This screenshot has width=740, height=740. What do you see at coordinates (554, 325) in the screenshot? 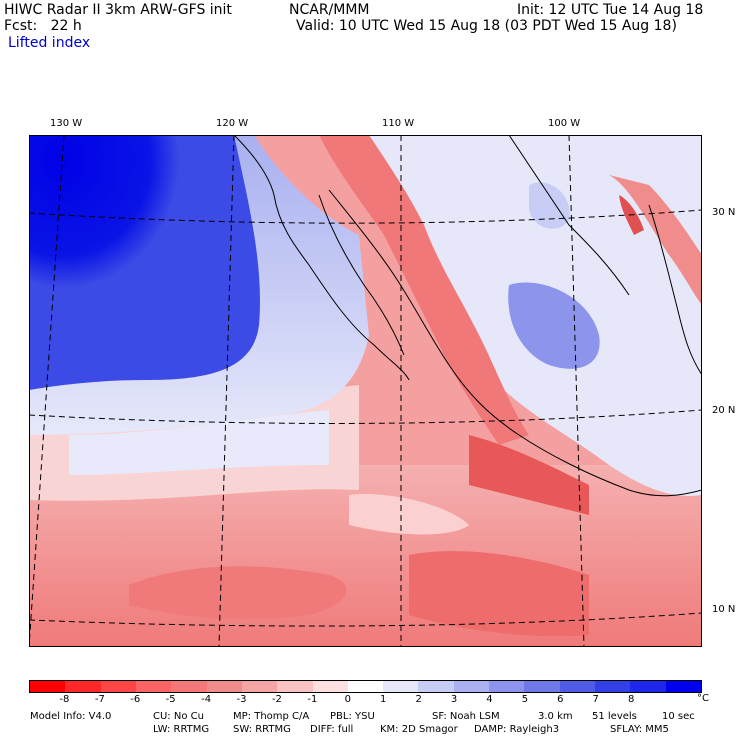
I see `plateau-stable-blob` at bounding box center [554, 325].